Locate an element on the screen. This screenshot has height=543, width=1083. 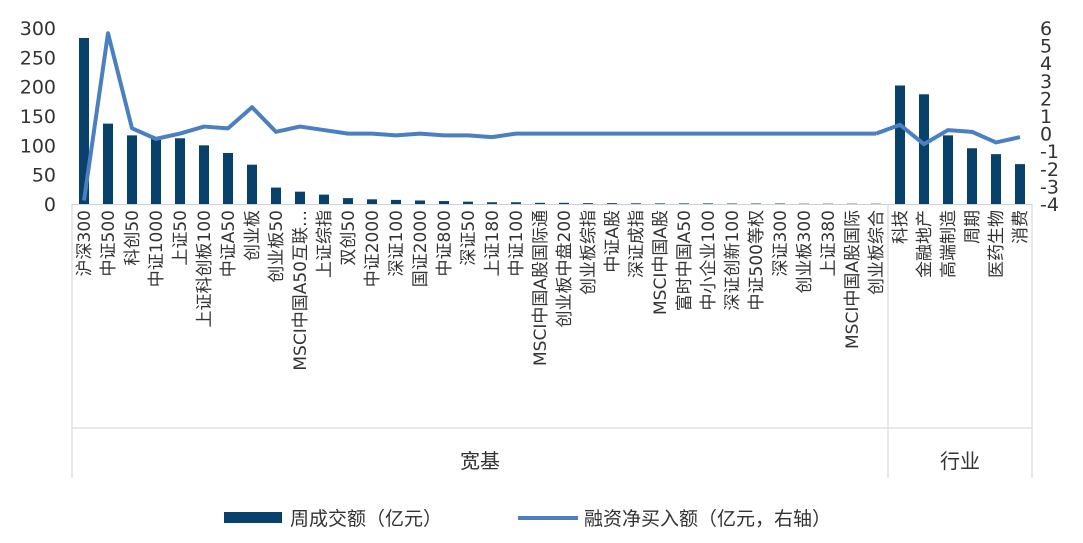
x-tick-label: 创业板综指 is located at coordinates (589, 252).